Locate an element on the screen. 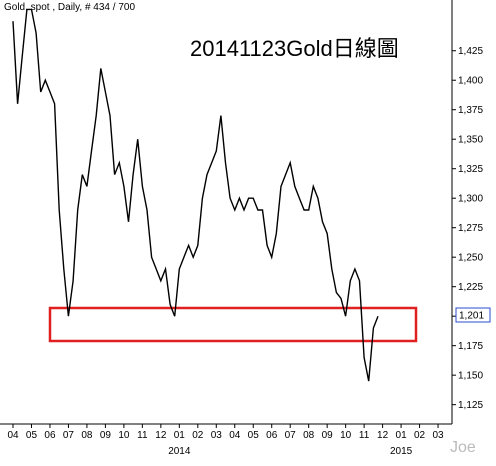  y-tick-label: 1,300 is located at coordinates (470, 199).